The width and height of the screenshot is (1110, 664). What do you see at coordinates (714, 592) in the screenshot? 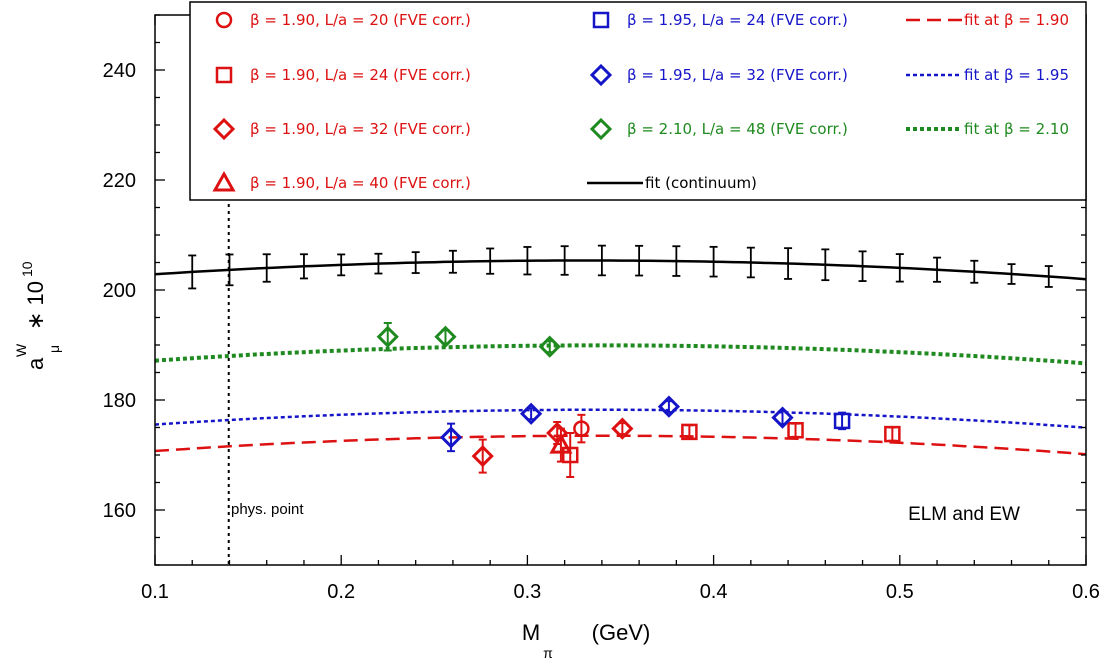
I see `x-tick-label: 0.4` at bounding box center [714, 592].